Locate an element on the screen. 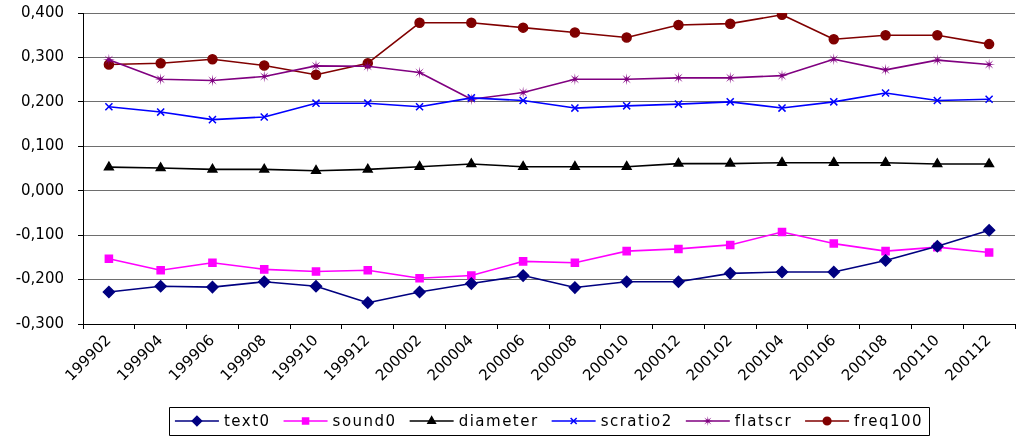 The image size is (1022, 436). y-tick-label: 0,000 is located at coordinates (42, 189).